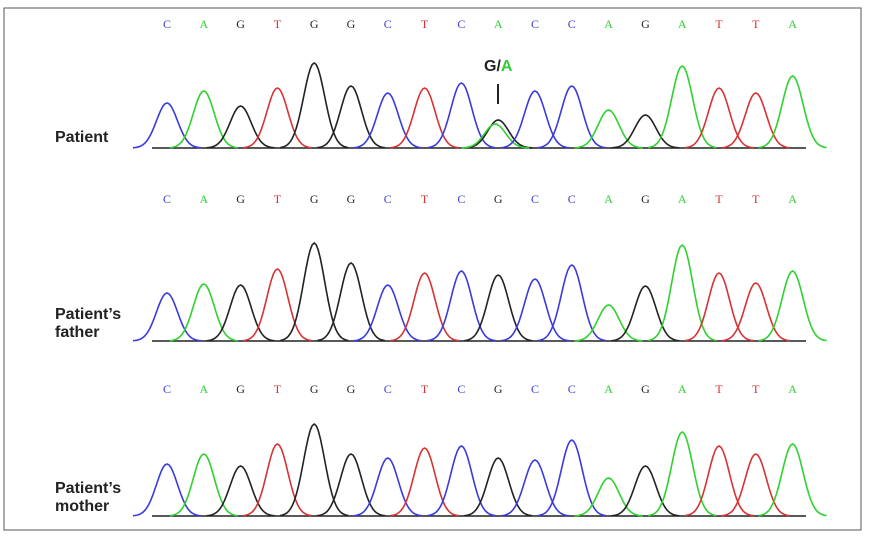  I want to click on annotation-ref: G/, so click(492, 66).